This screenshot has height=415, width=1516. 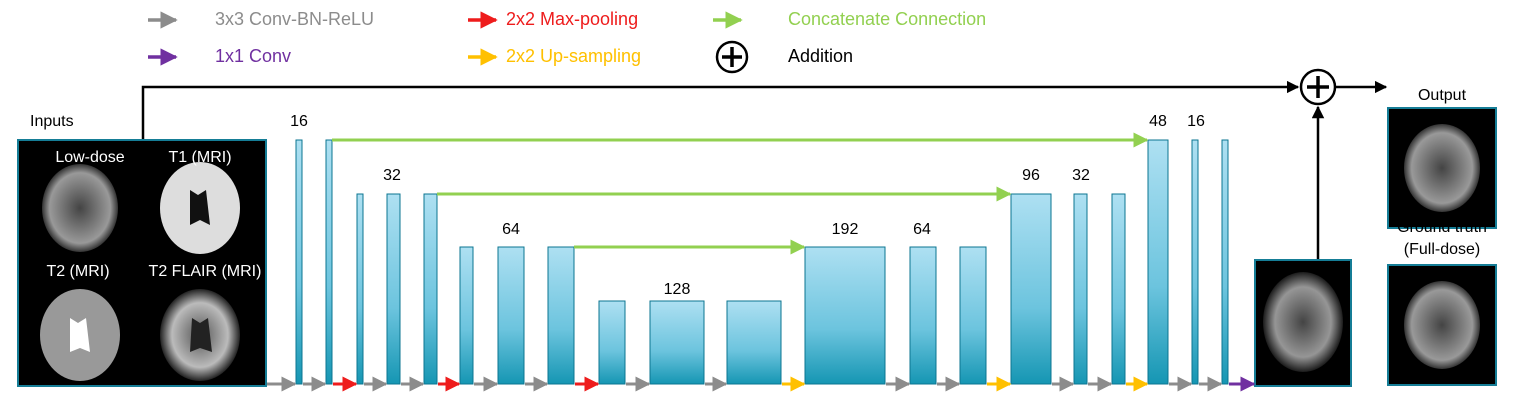 What do you see at coordinates (1303, 322) in the screenshot?
I see `residual-image` at bounding box center [1303, 322].